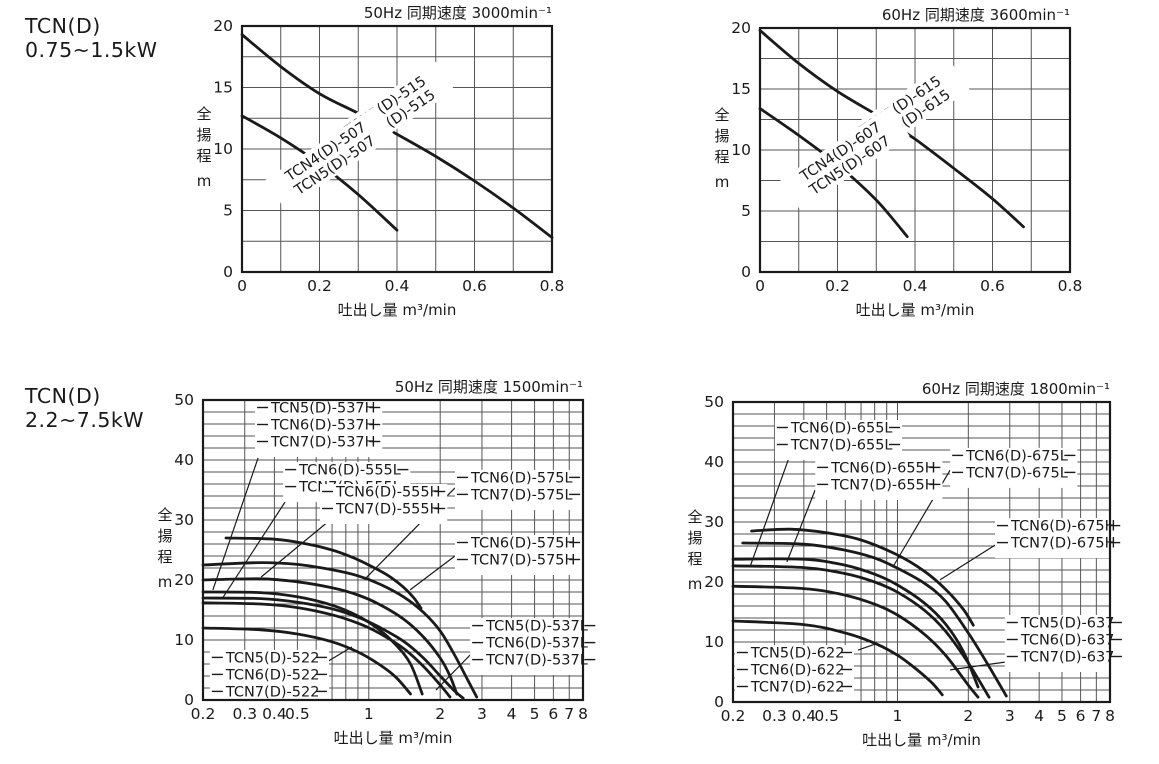  What do you see at coordinates (968, 716) in the screenshot?
I see `x-tick-label: 2` at bounding box center [968, 716].